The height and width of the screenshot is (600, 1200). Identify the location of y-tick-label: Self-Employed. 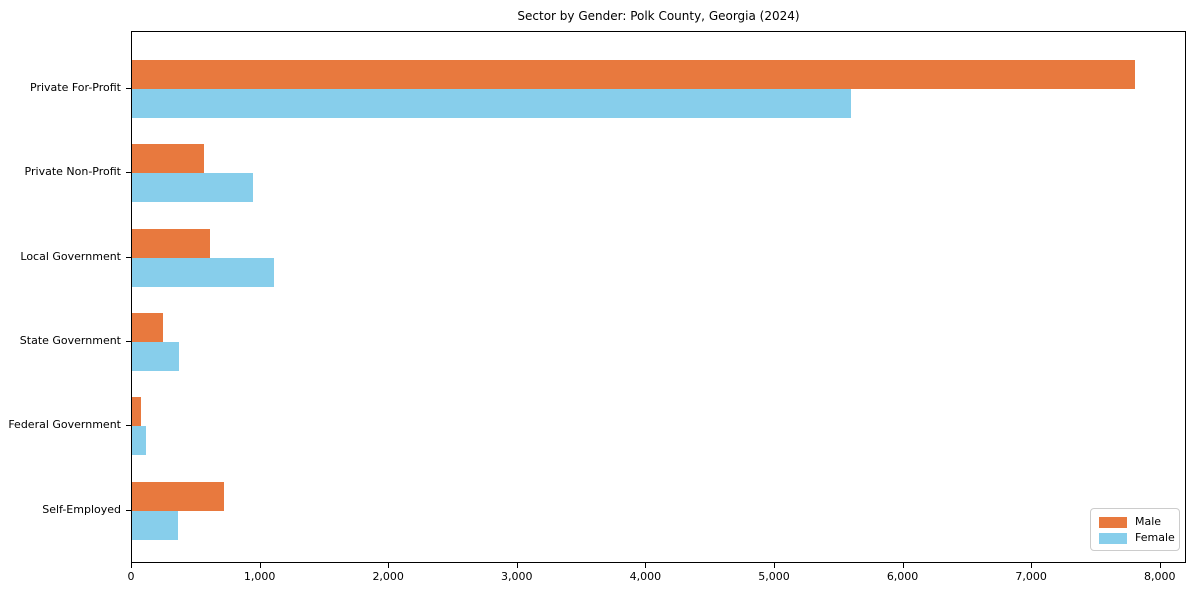
(81, 509).